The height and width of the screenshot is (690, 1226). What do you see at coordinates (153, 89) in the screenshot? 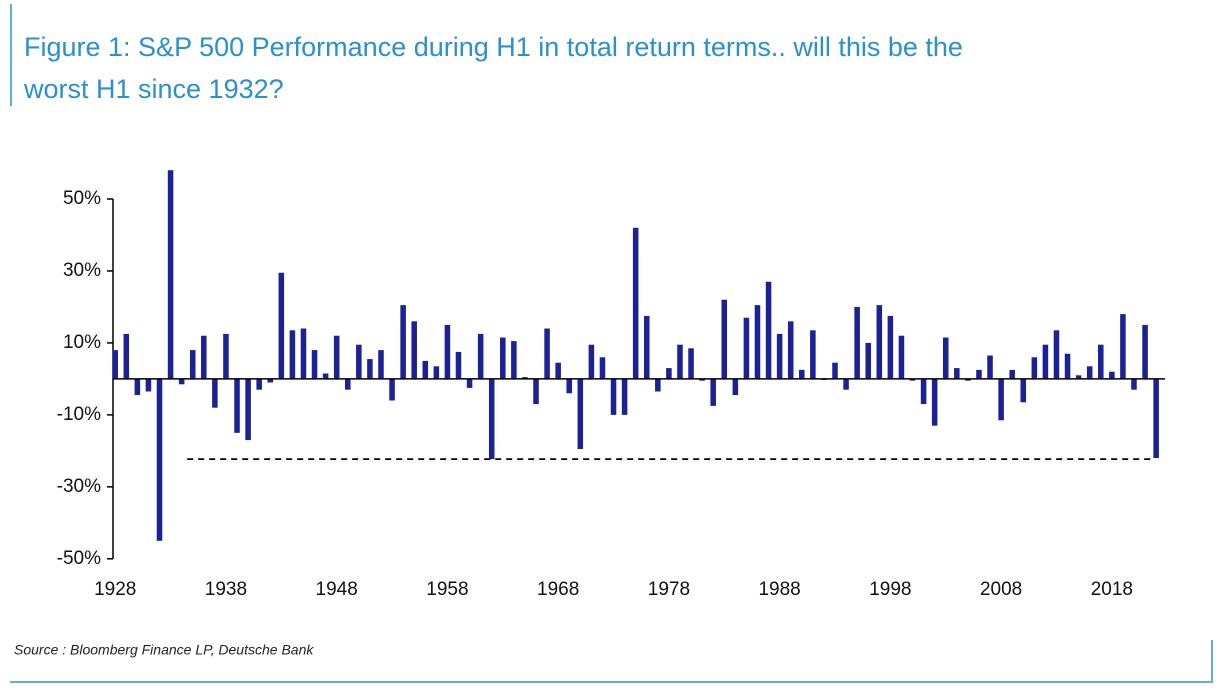
I see `chart-title: worst H1 since 1932?` at bounding box center [153, 89].